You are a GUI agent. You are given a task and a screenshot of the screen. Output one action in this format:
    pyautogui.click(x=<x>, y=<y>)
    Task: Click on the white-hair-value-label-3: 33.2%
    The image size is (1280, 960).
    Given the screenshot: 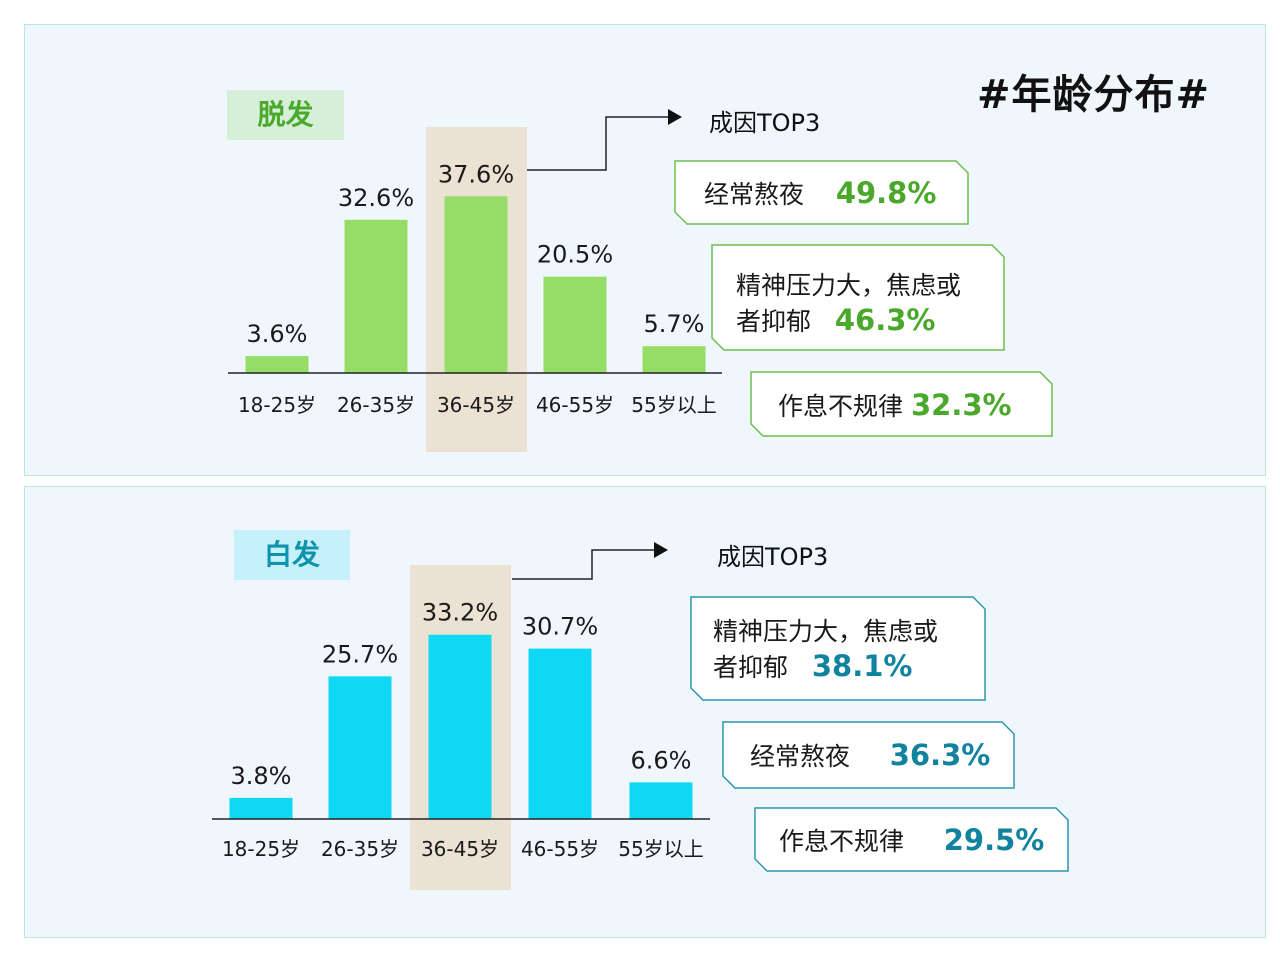 What is the action you would take?
    pyautogui.click(x=460, y=613)
    